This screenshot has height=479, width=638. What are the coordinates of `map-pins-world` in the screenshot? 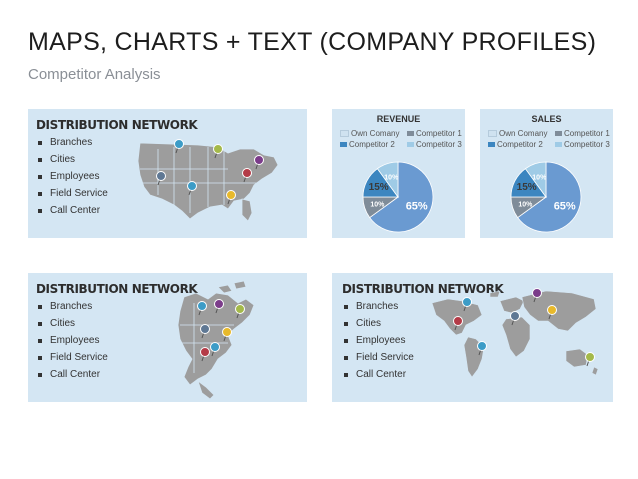 It's located at (524, 327).